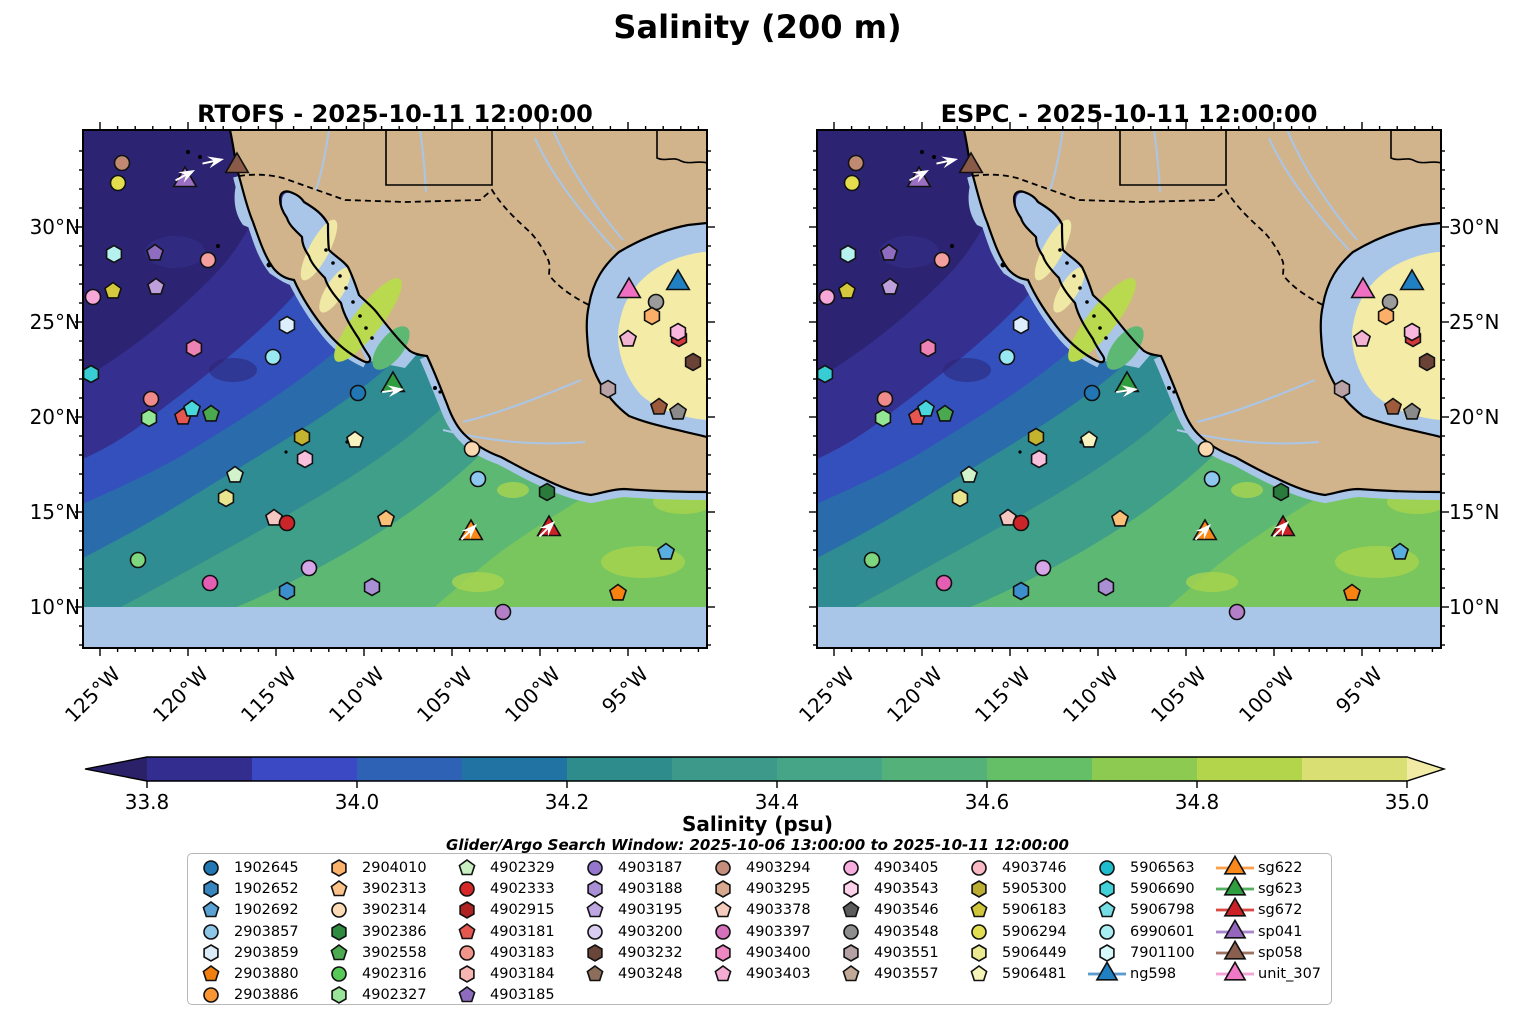 Image resolution: width=1515 pixels, height=1017 pixels. I want to click on legend-item-2903886: 2903886, so click(266, 995).